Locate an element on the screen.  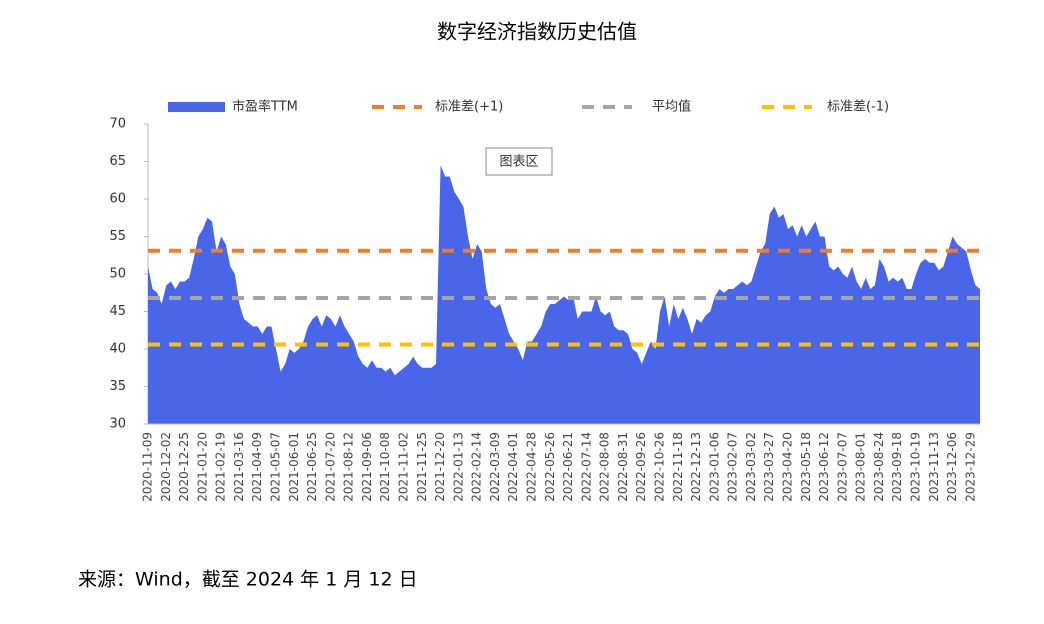
x-tick-label: 2021-08-12 is located at coordinates (349, 467).